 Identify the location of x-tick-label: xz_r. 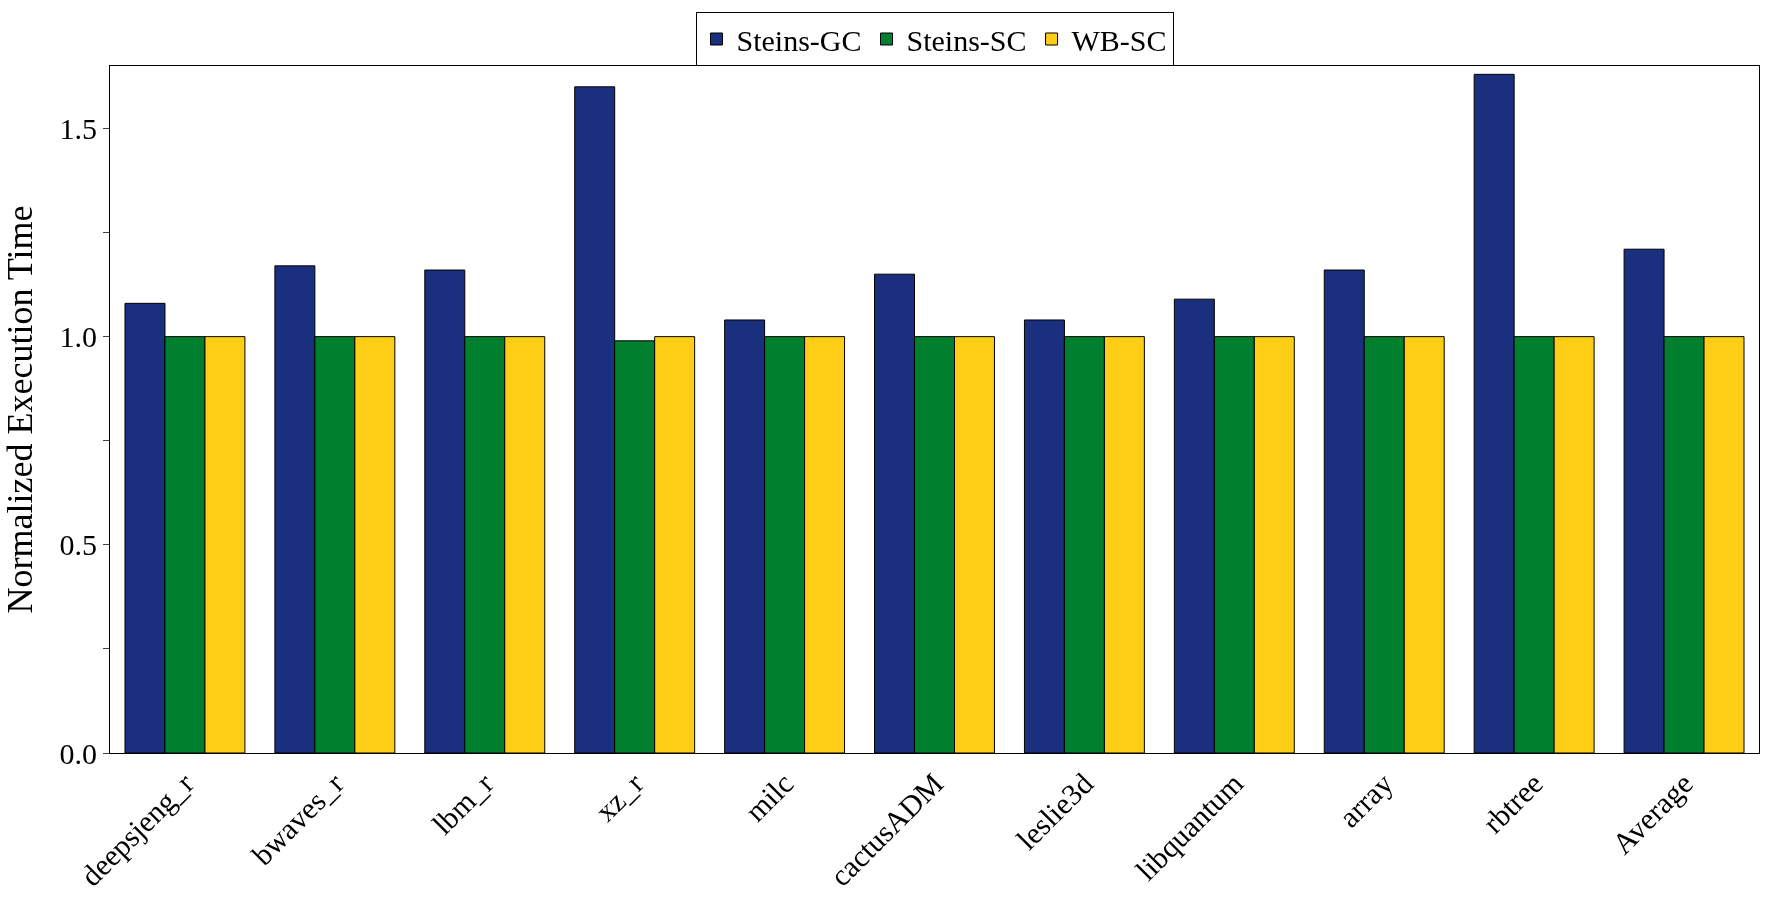
(619, 797).